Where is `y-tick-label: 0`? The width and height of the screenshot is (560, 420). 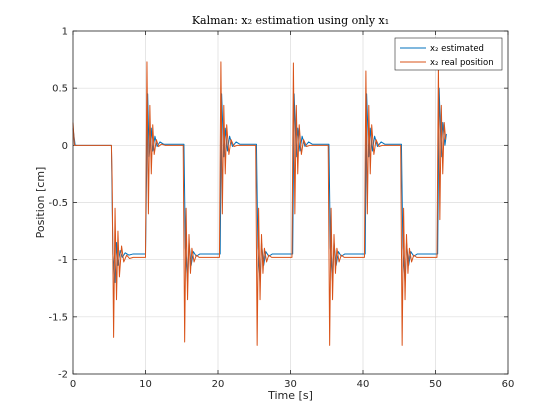 y-tick-label: 0 is located at coordinates (65, 146).